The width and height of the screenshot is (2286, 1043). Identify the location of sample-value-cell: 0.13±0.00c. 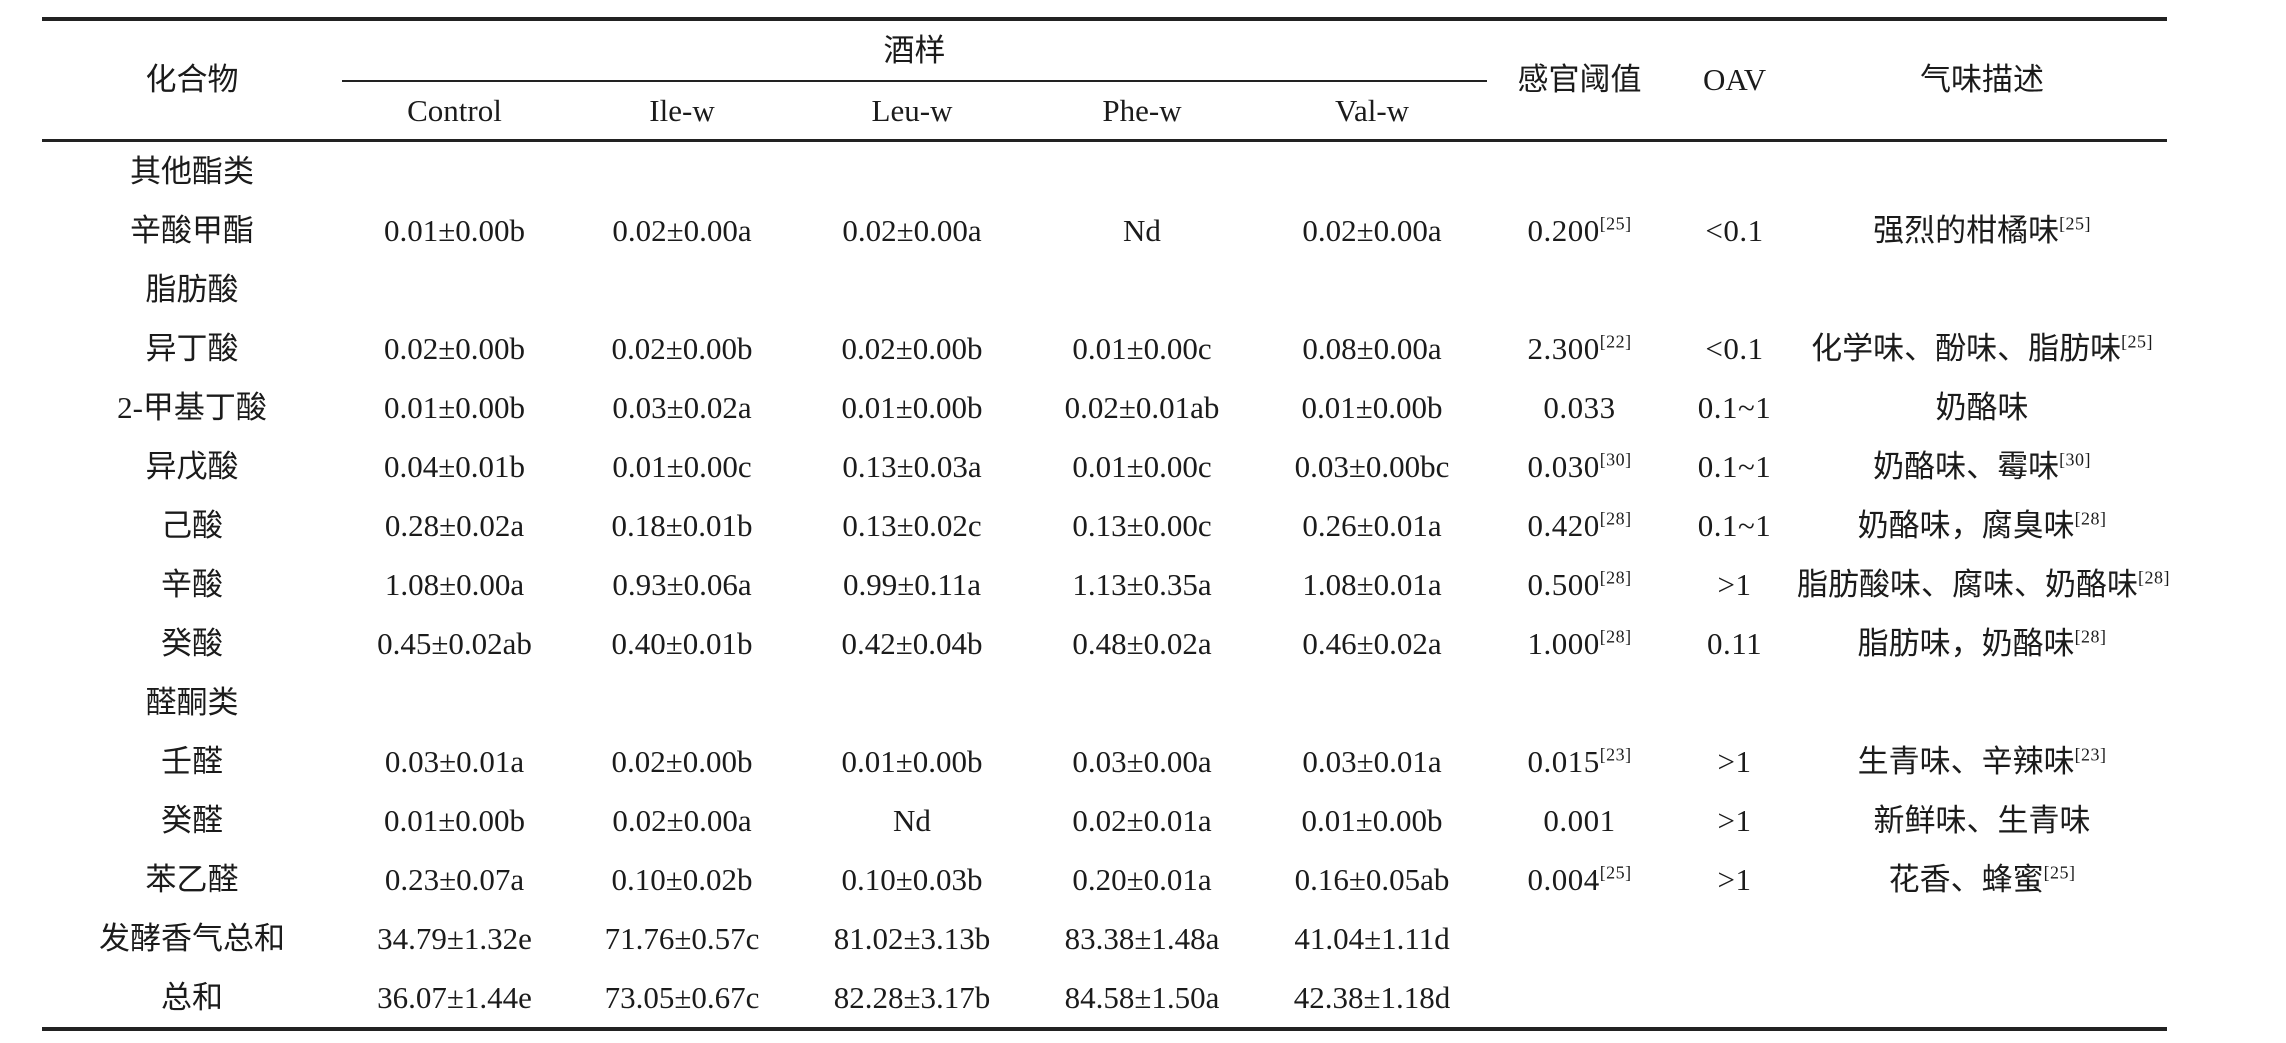
(1142, 525).